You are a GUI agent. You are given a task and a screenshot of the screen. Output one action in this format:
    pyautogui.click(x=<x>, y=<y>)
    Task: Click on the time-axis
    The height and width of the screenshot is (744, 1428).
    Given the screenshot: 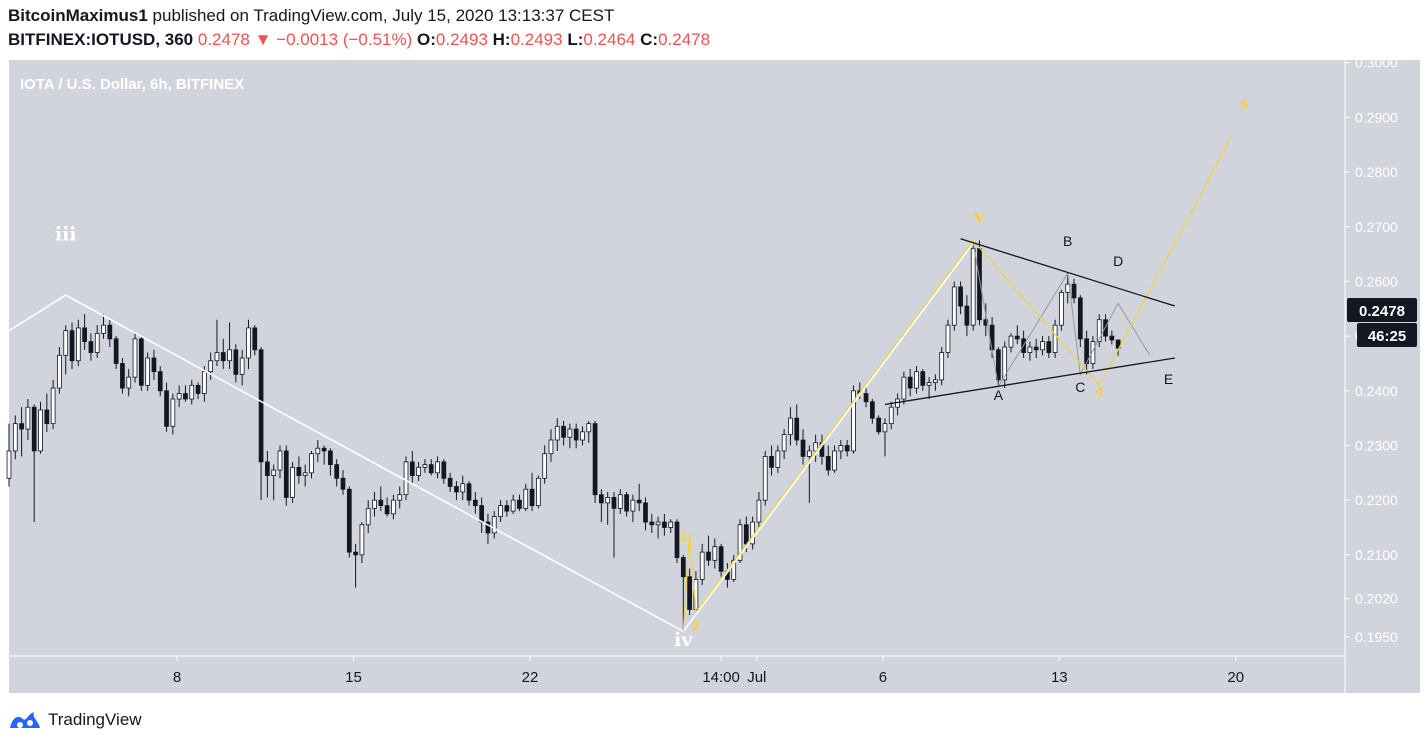 What is the action you would take?
    pyautogui.click(x=677, y=674)
    